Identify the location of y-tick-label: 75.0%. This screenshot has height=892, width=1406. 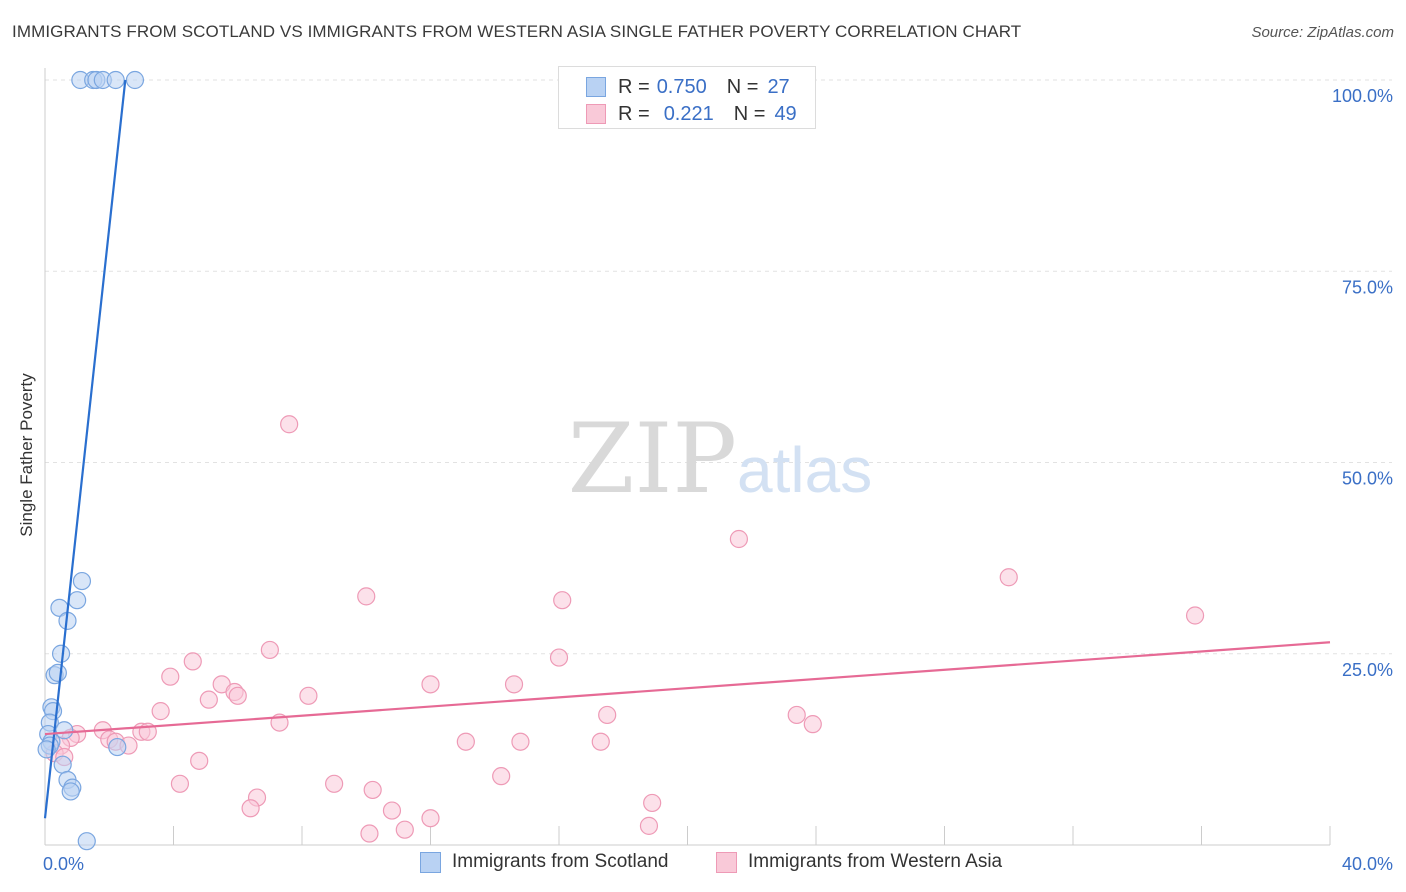
(1367, 287).